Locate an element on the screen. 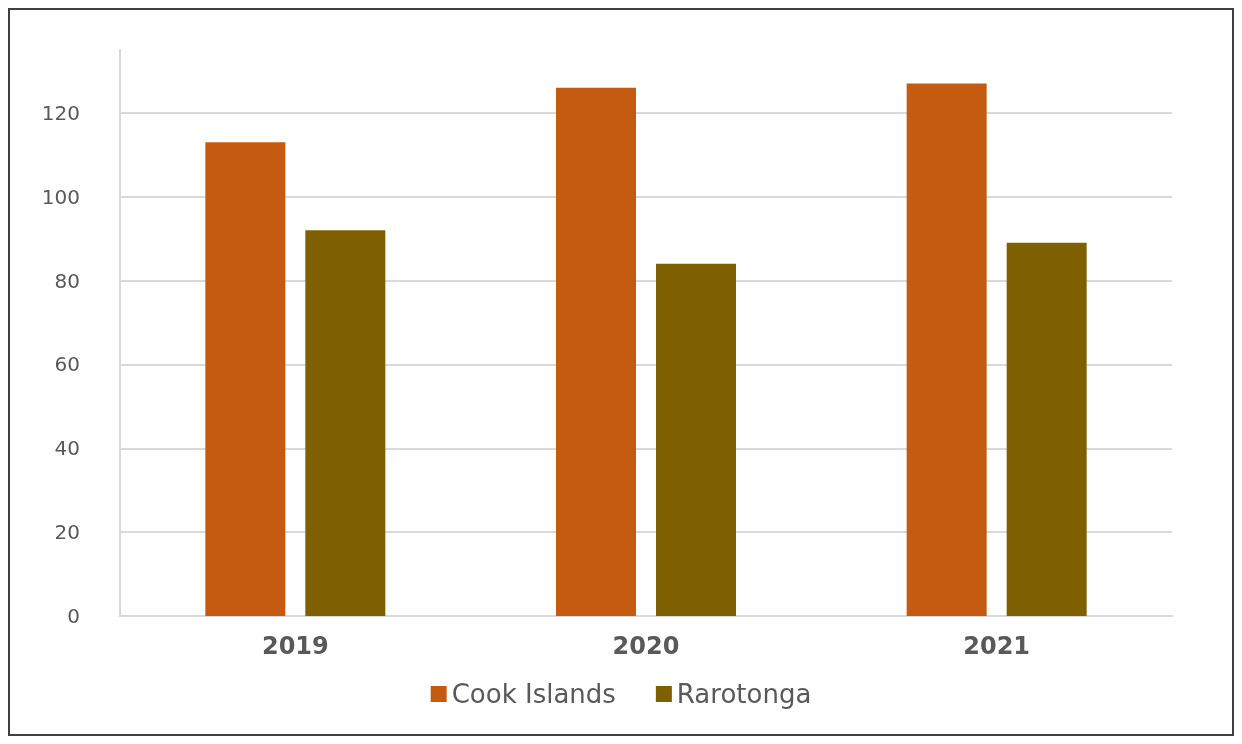 The height and width of the screenshot is (744, 1242). legend-label: Rarotonga is located at coordinates (744, 694).